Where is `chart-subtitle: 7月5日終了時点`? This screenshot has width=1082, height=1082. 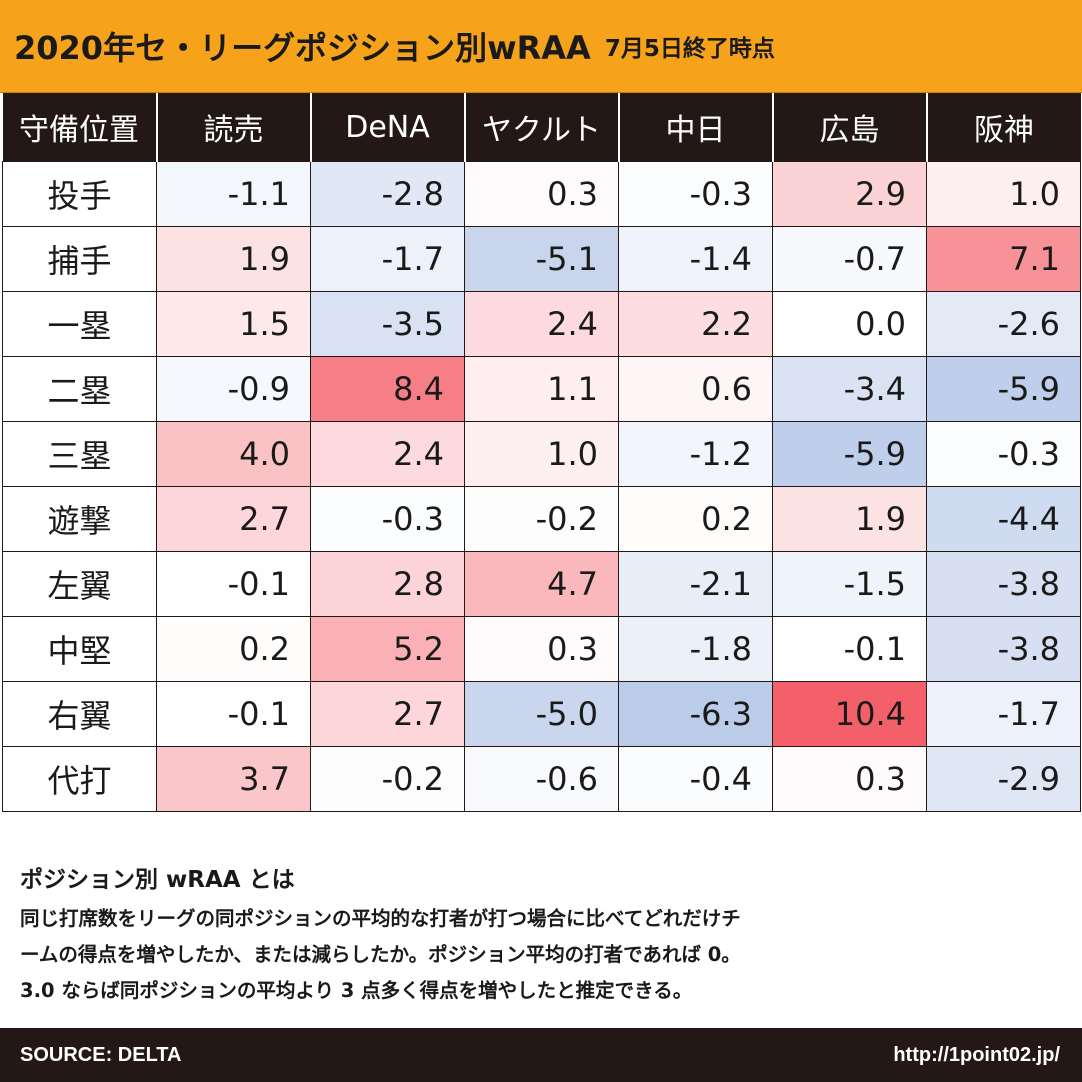 chart-subtitle: 7月5日終了時点 is located at coordinates (689, 49).